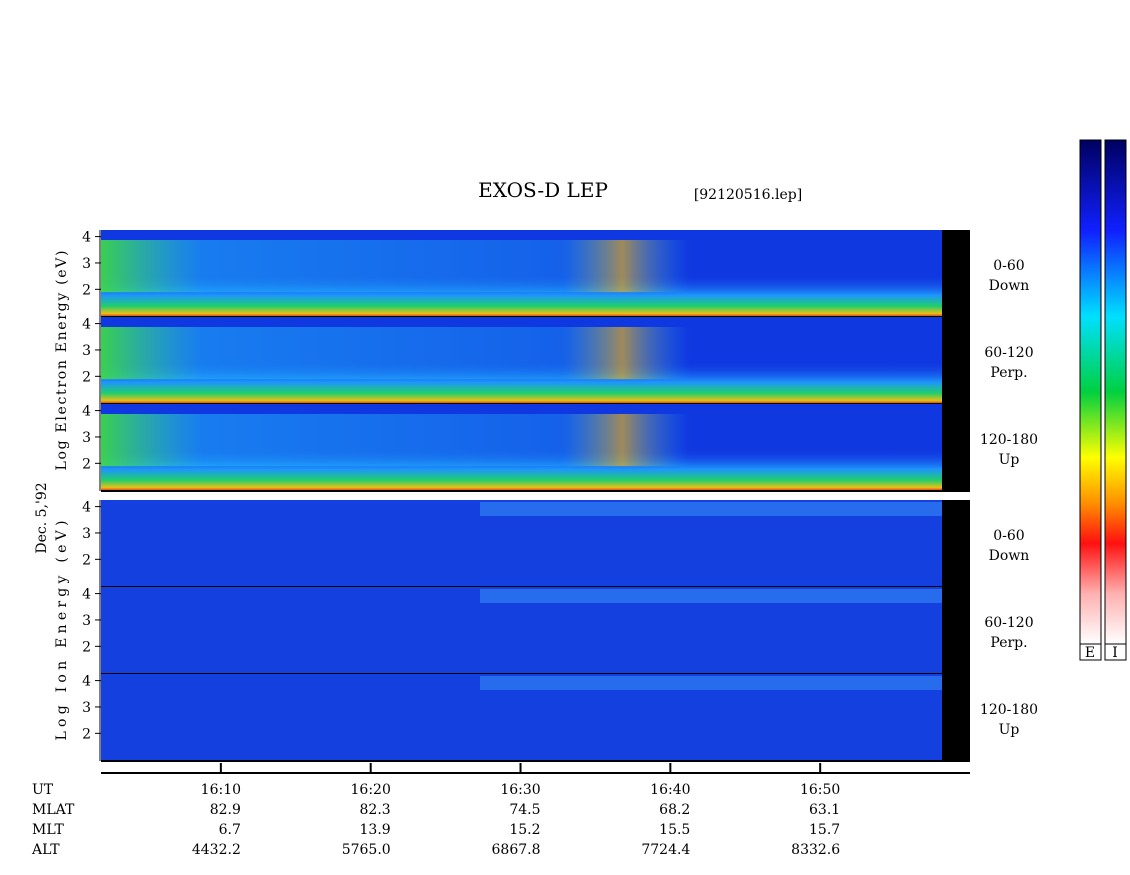 This screenshot has height=875, width=1130. Describe the element at coordinates (524, 810) in the screenshot. I see `row-value: 74.5` at that location.